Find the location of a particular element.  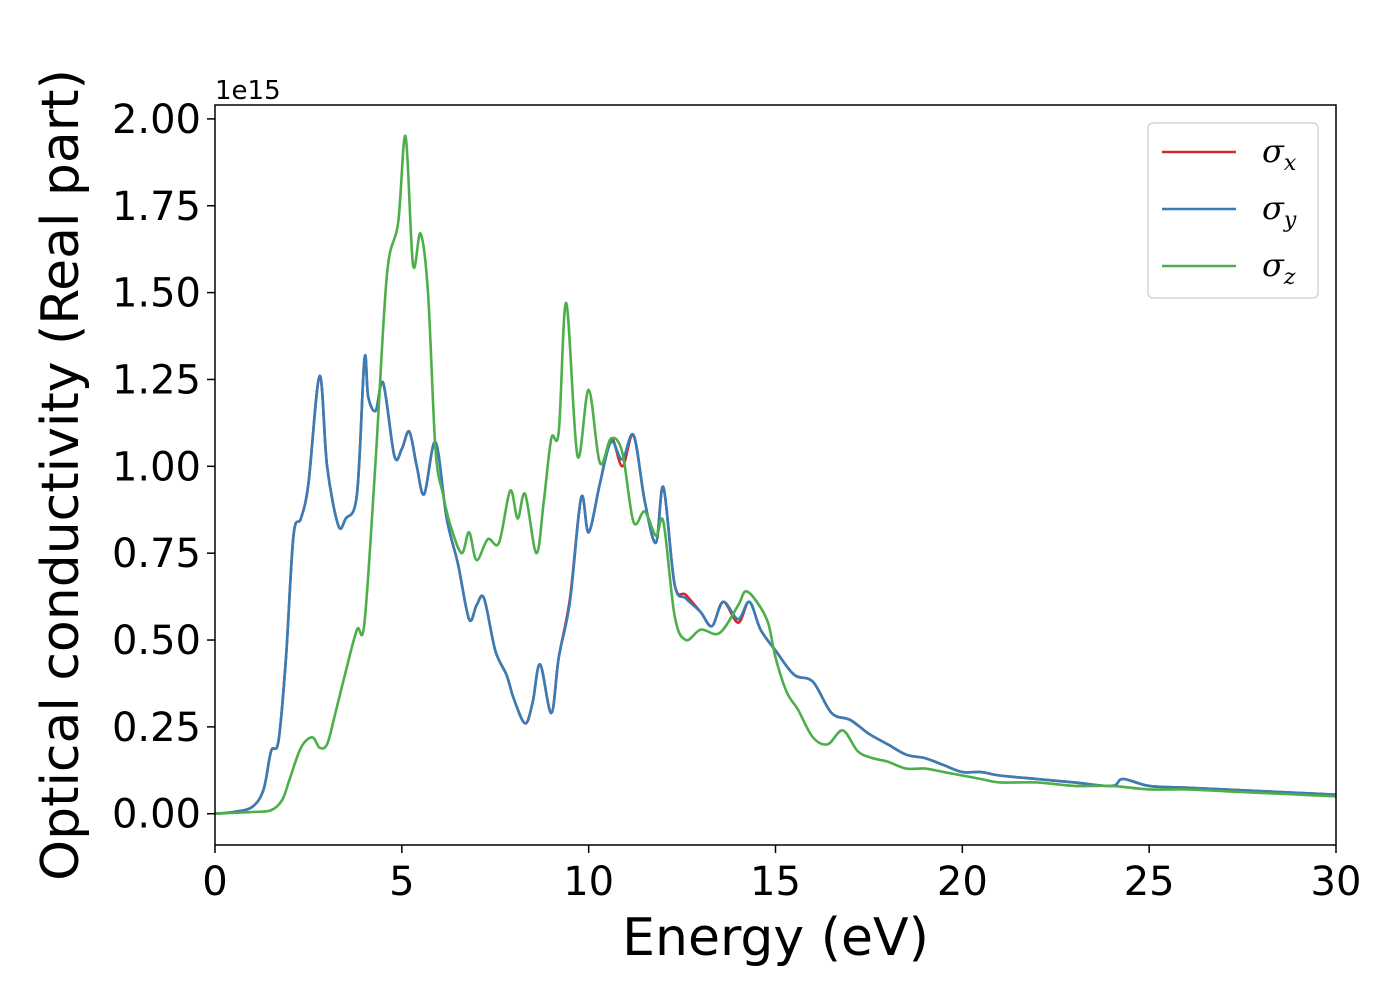

x-tick-label: 30 is located at coordinates (1336, 882).